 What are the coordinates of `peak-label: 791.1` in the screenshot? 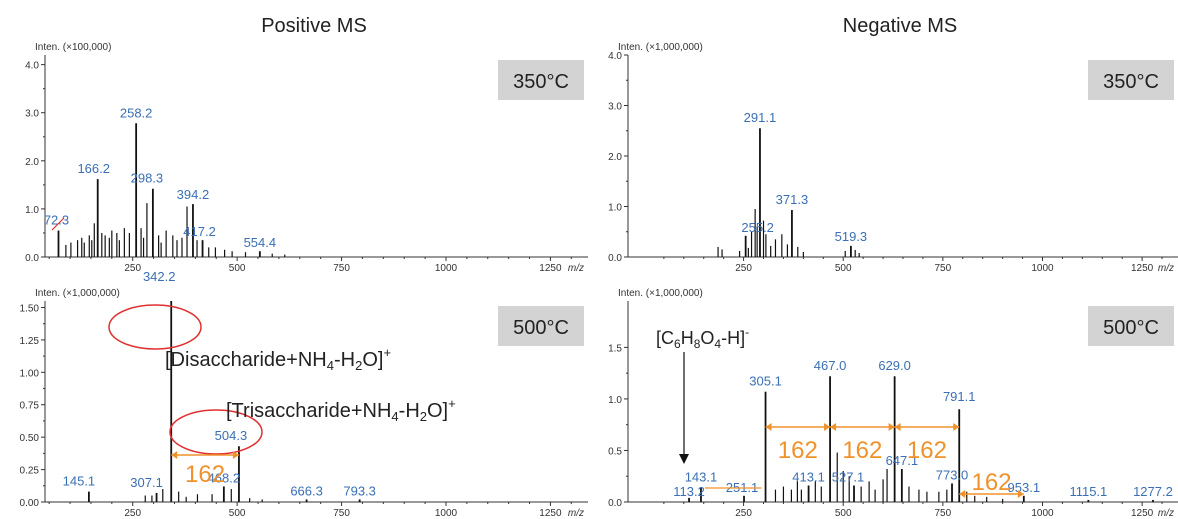 It's located at (959, 396).